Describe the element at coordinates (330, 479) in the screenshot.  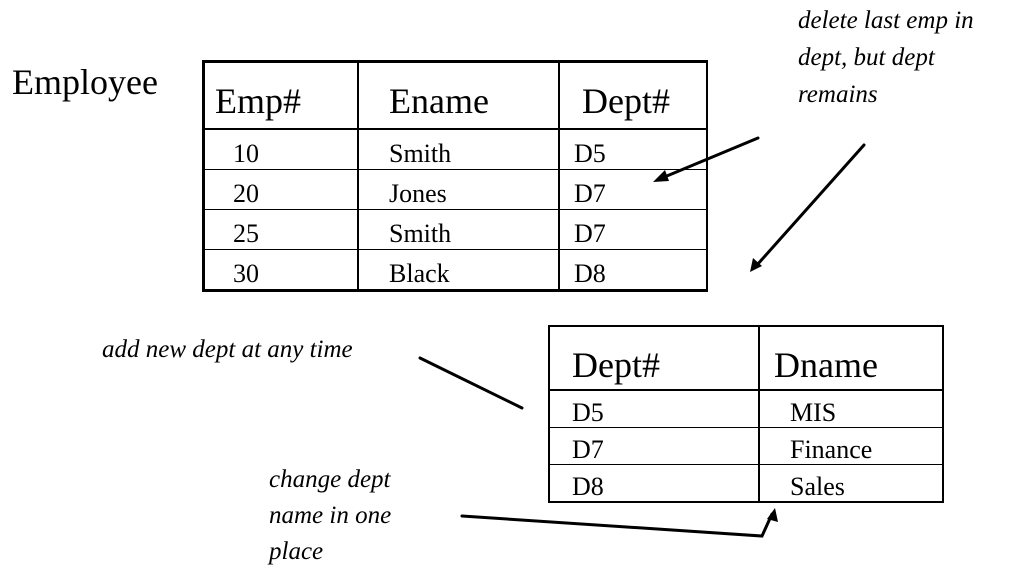
I see `note-line: change dept` at that location.